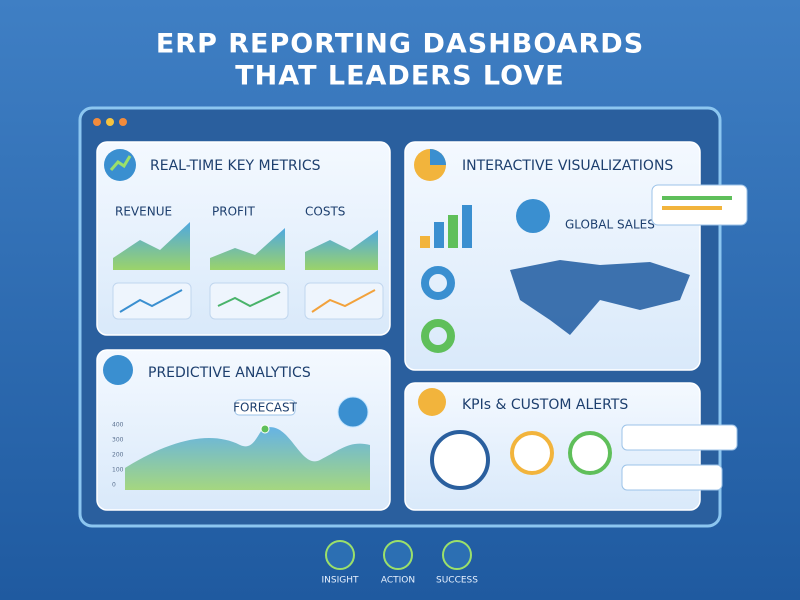 This screenshot has width=800, height=600. Describe the element at coordinates (265, 429) in the screenshot. I see `forecast-point` at that location.